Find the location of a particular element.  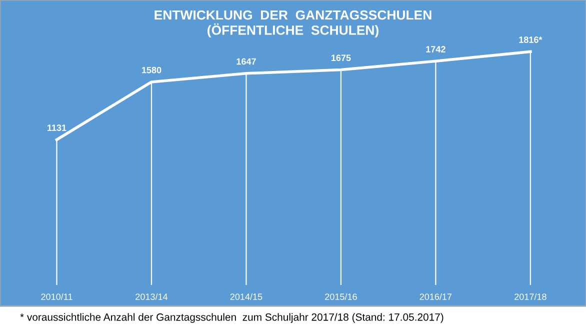

data-label: 1742 is located at coordinates (436, 49).